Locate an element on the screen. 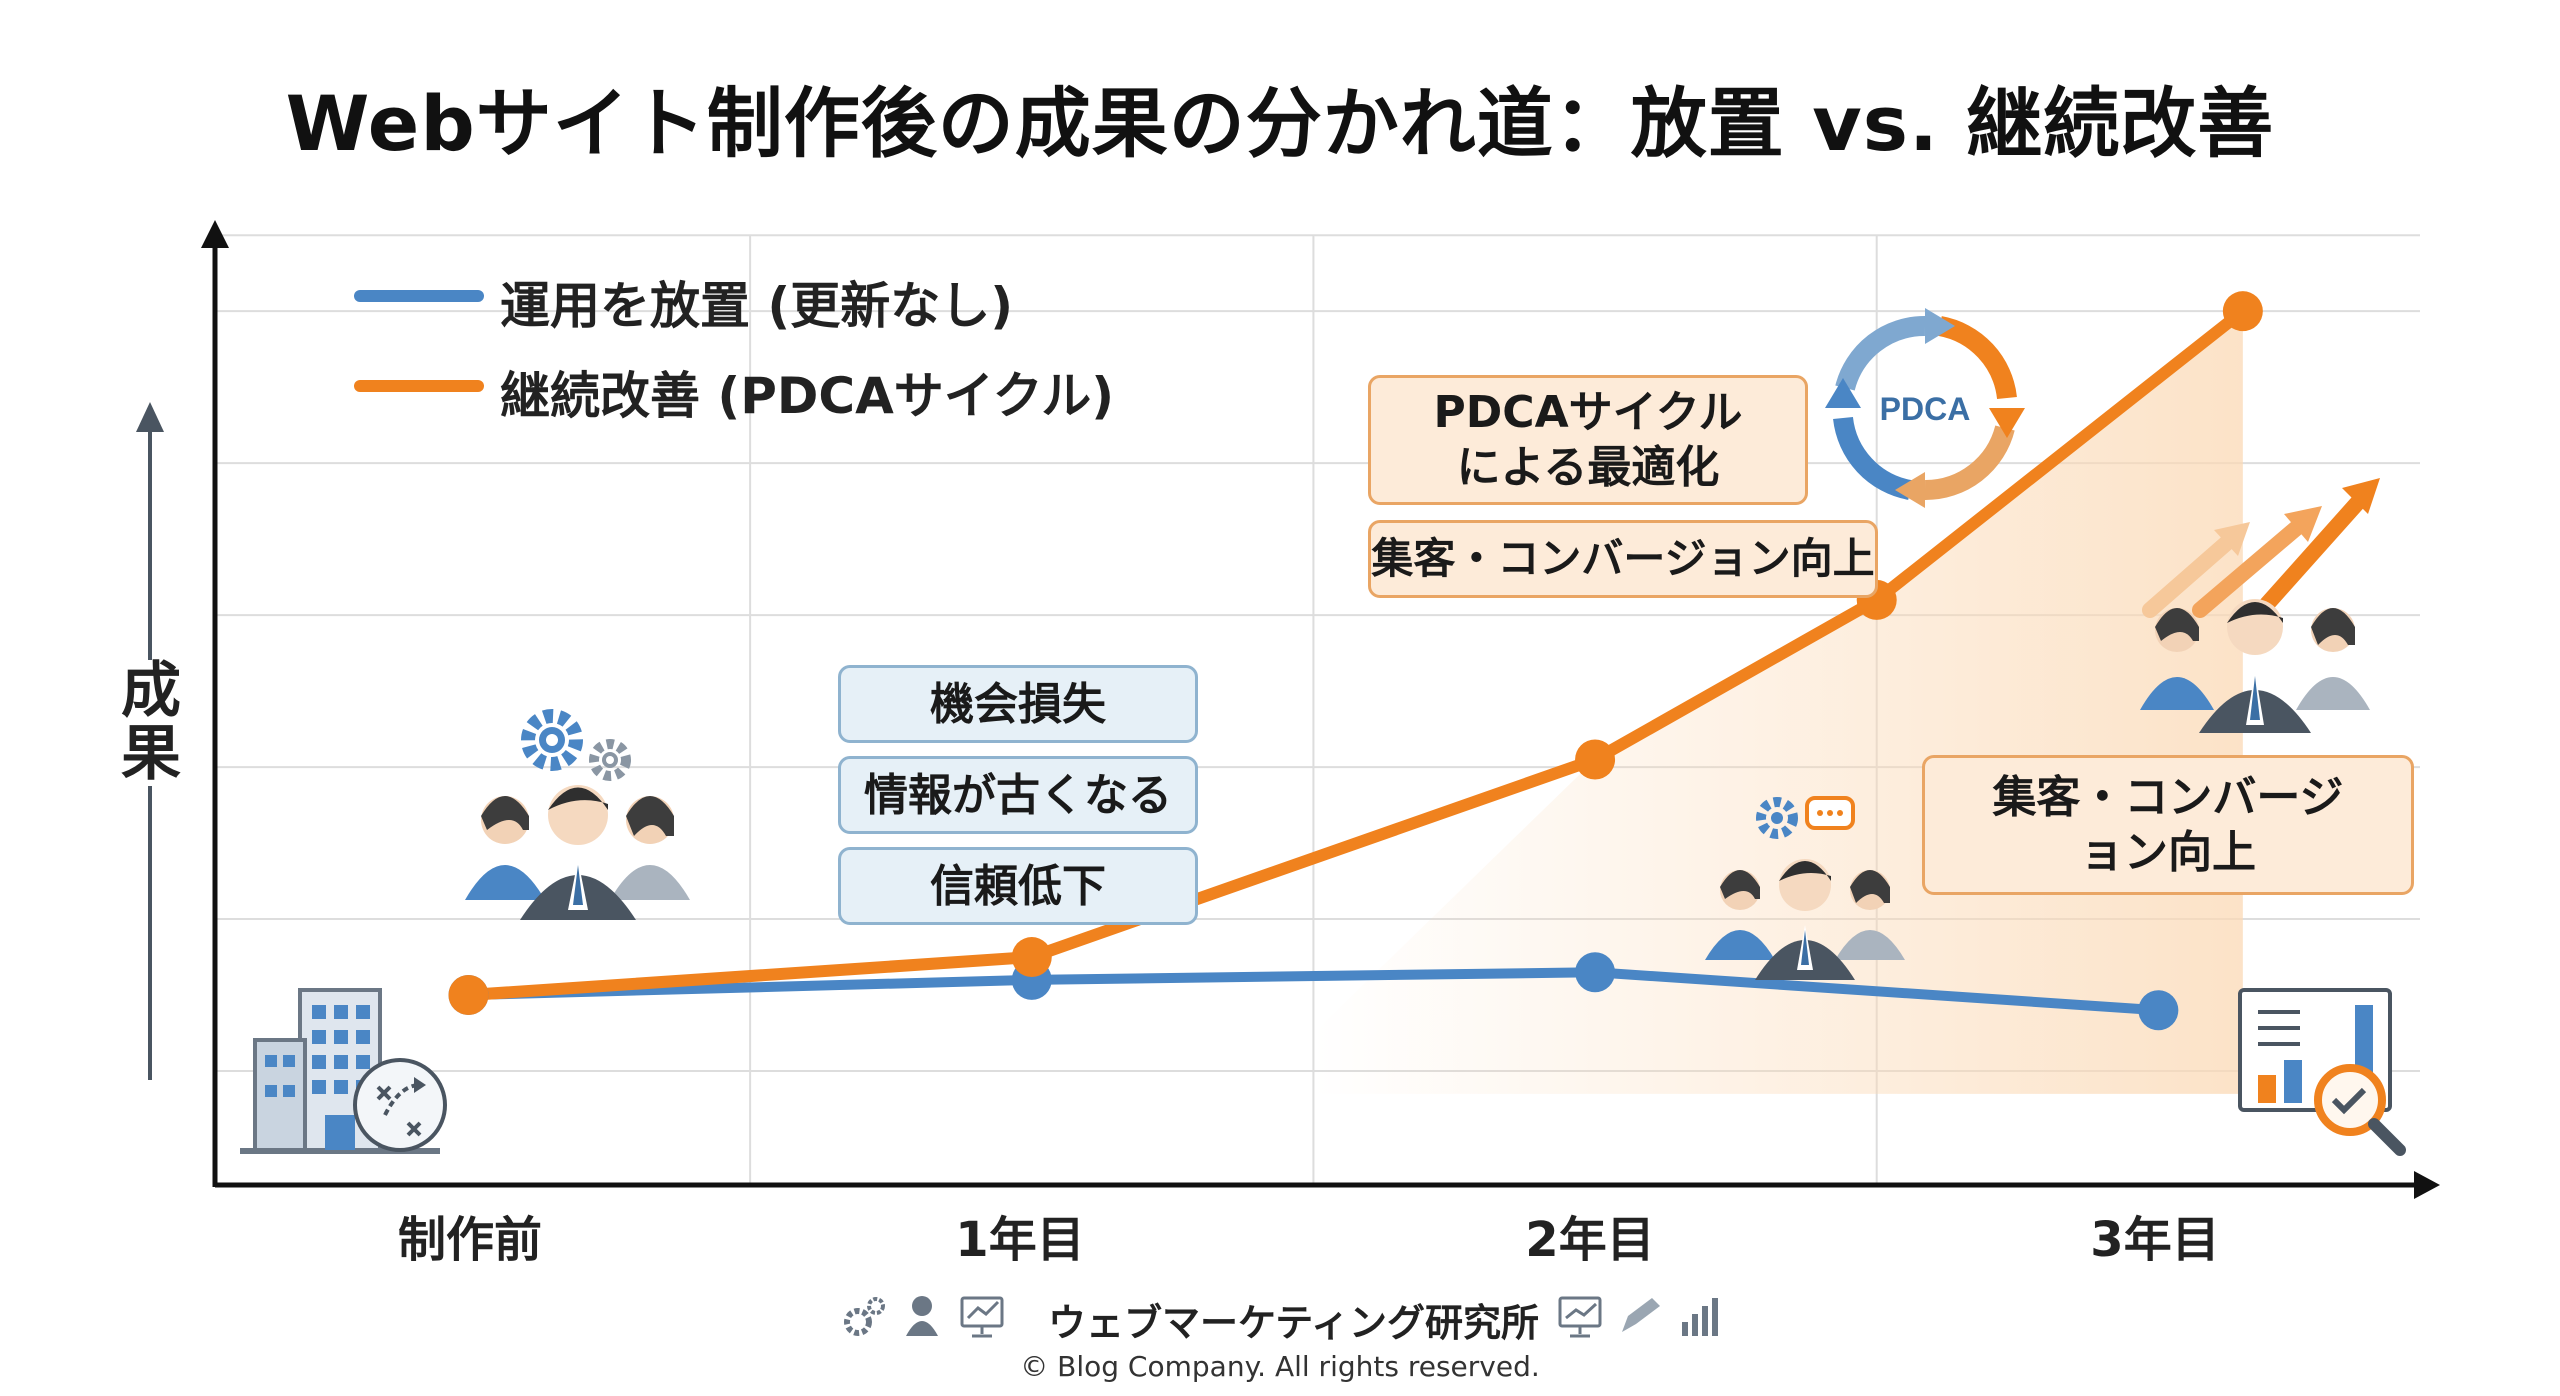 The height and width of the screenshot is (1396, 2560). magnifier-icon is located at coordinates (2360, 1110).